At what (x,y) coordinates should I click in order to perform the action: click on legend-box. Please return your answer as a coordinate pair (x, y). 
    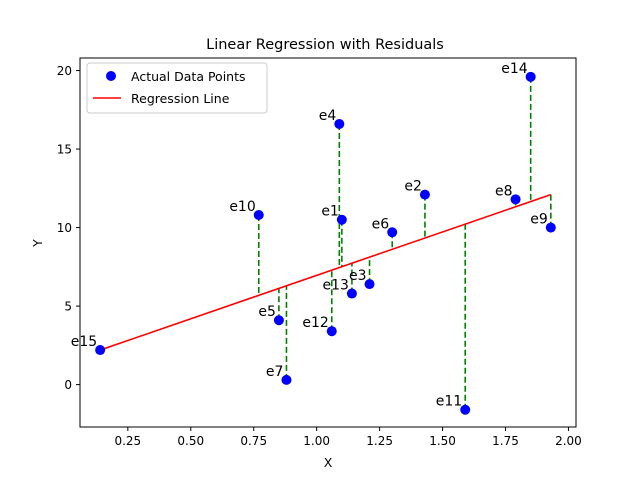
    Looking at the image, I should click on (177, 88).